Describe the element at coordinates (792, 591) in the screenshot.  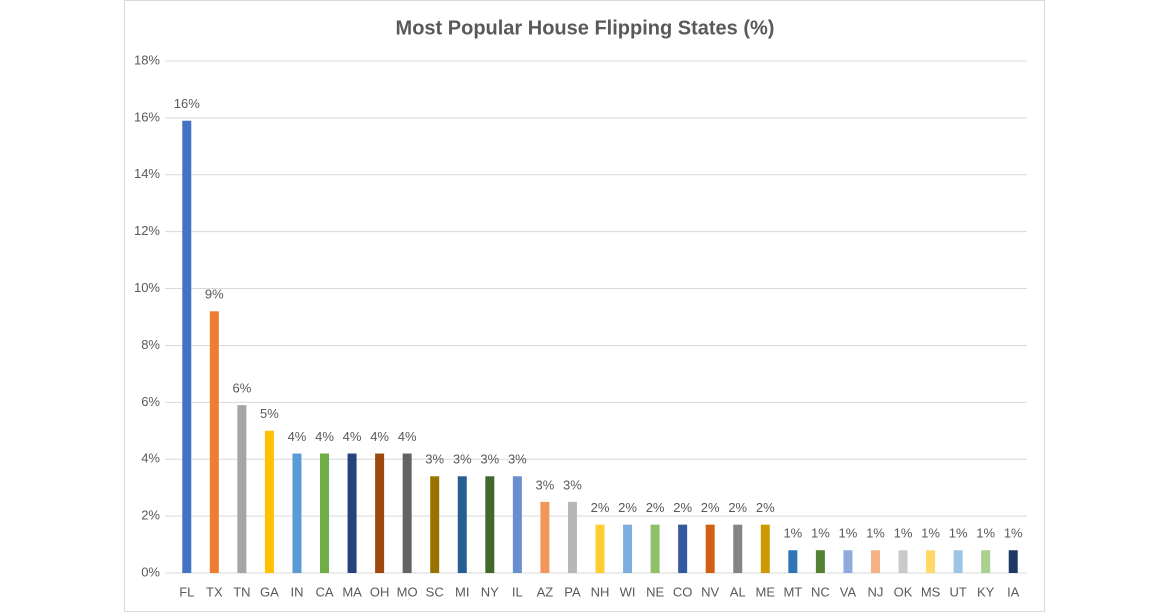
I see `x-tick-label: MT` at that location.